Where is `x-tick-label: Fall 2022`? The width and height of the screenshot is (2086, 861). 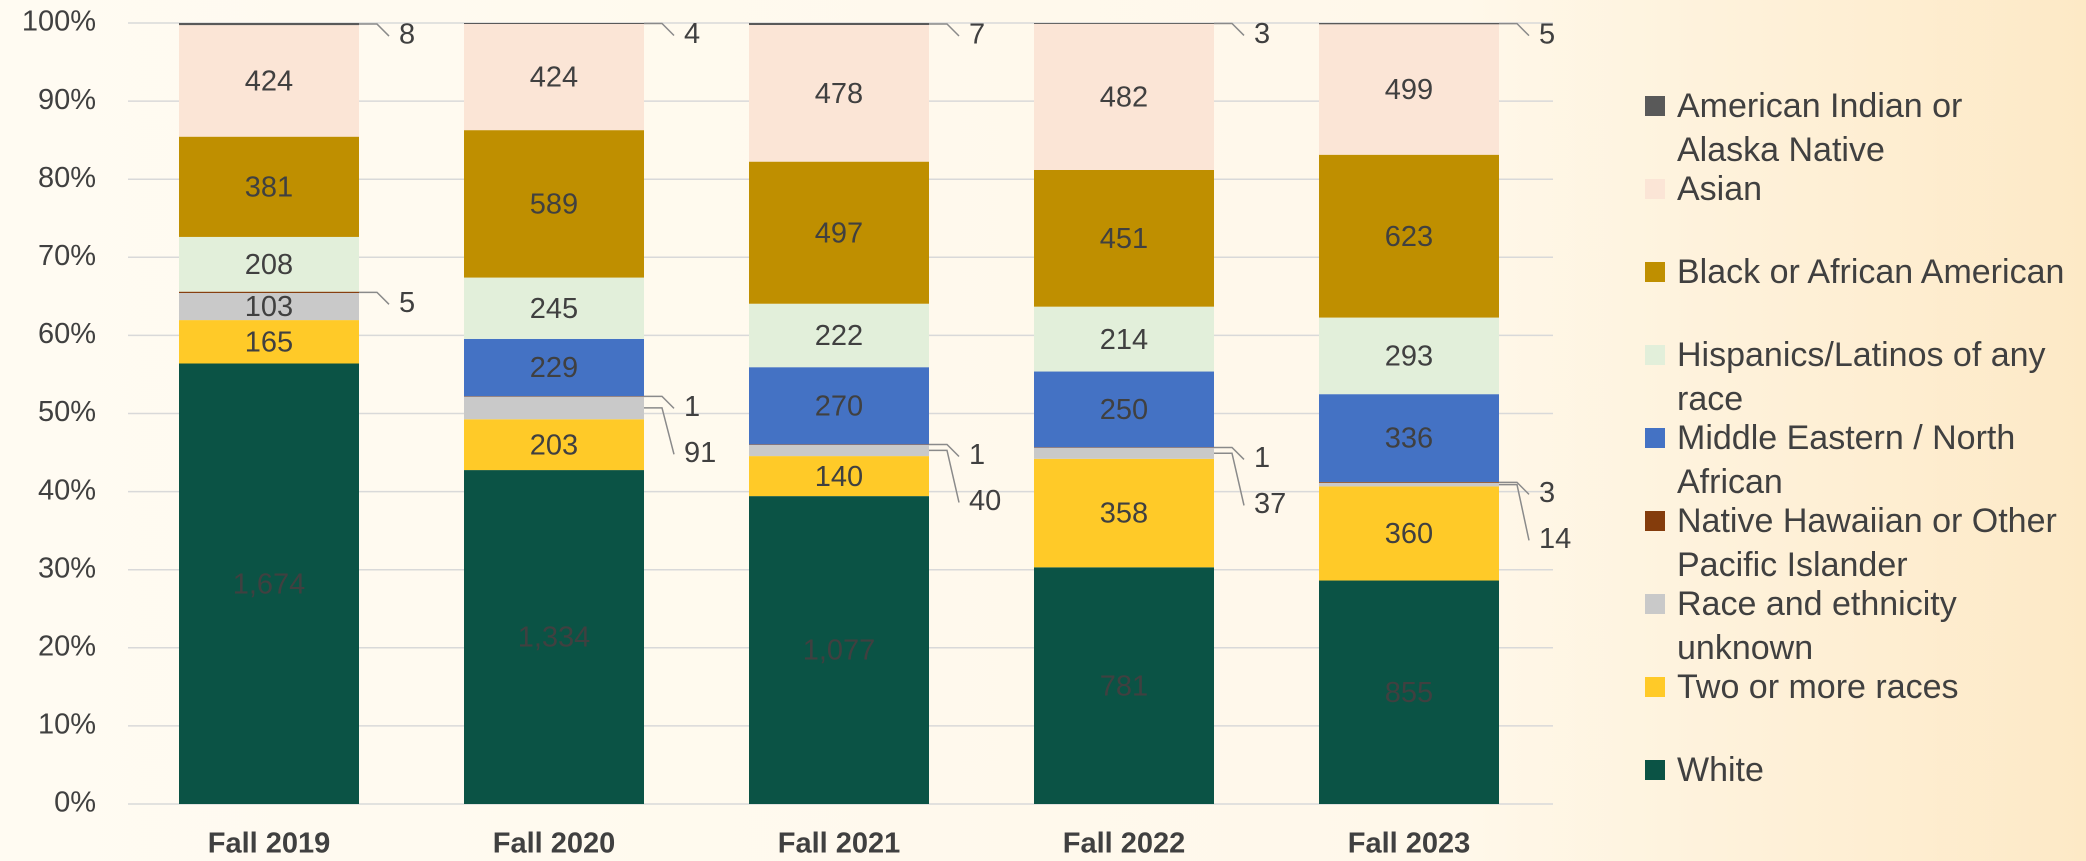
x-tick-label: Fall 2022 is located at coordinates (1124, 844).